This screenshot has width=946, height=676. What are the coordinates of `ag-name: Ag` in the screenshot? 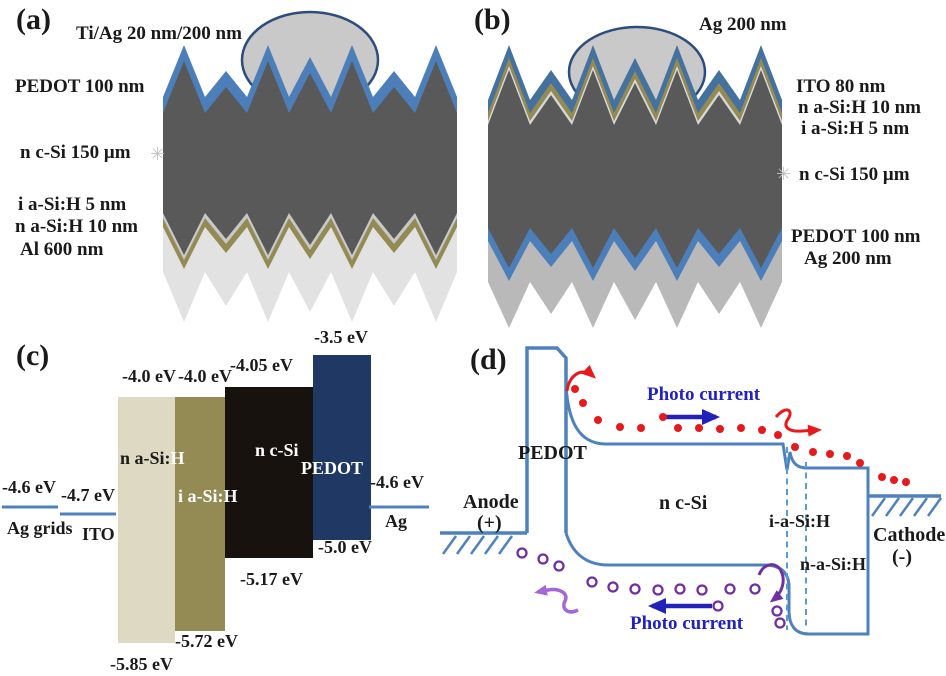 It's located at (396, 521).